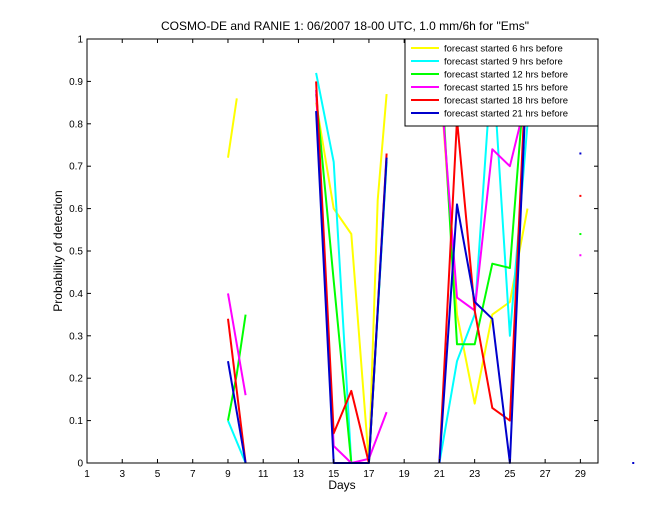 Image resolution: width=660 pixels, height=525 pixels. I want to click on x-tick-label: 1, so click(87, 474).